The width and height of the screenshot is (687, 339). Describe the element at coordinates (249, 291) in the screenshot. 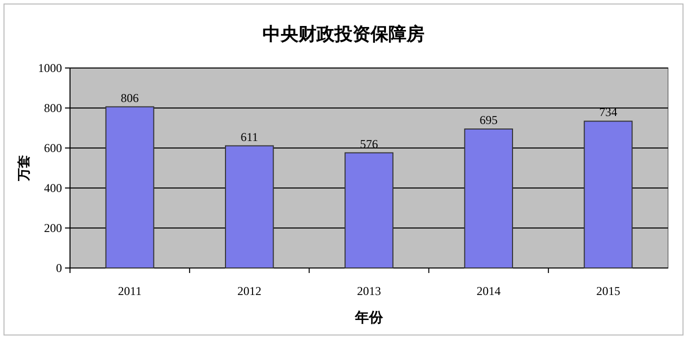

I see `x-tick-label: 2012` at that location.